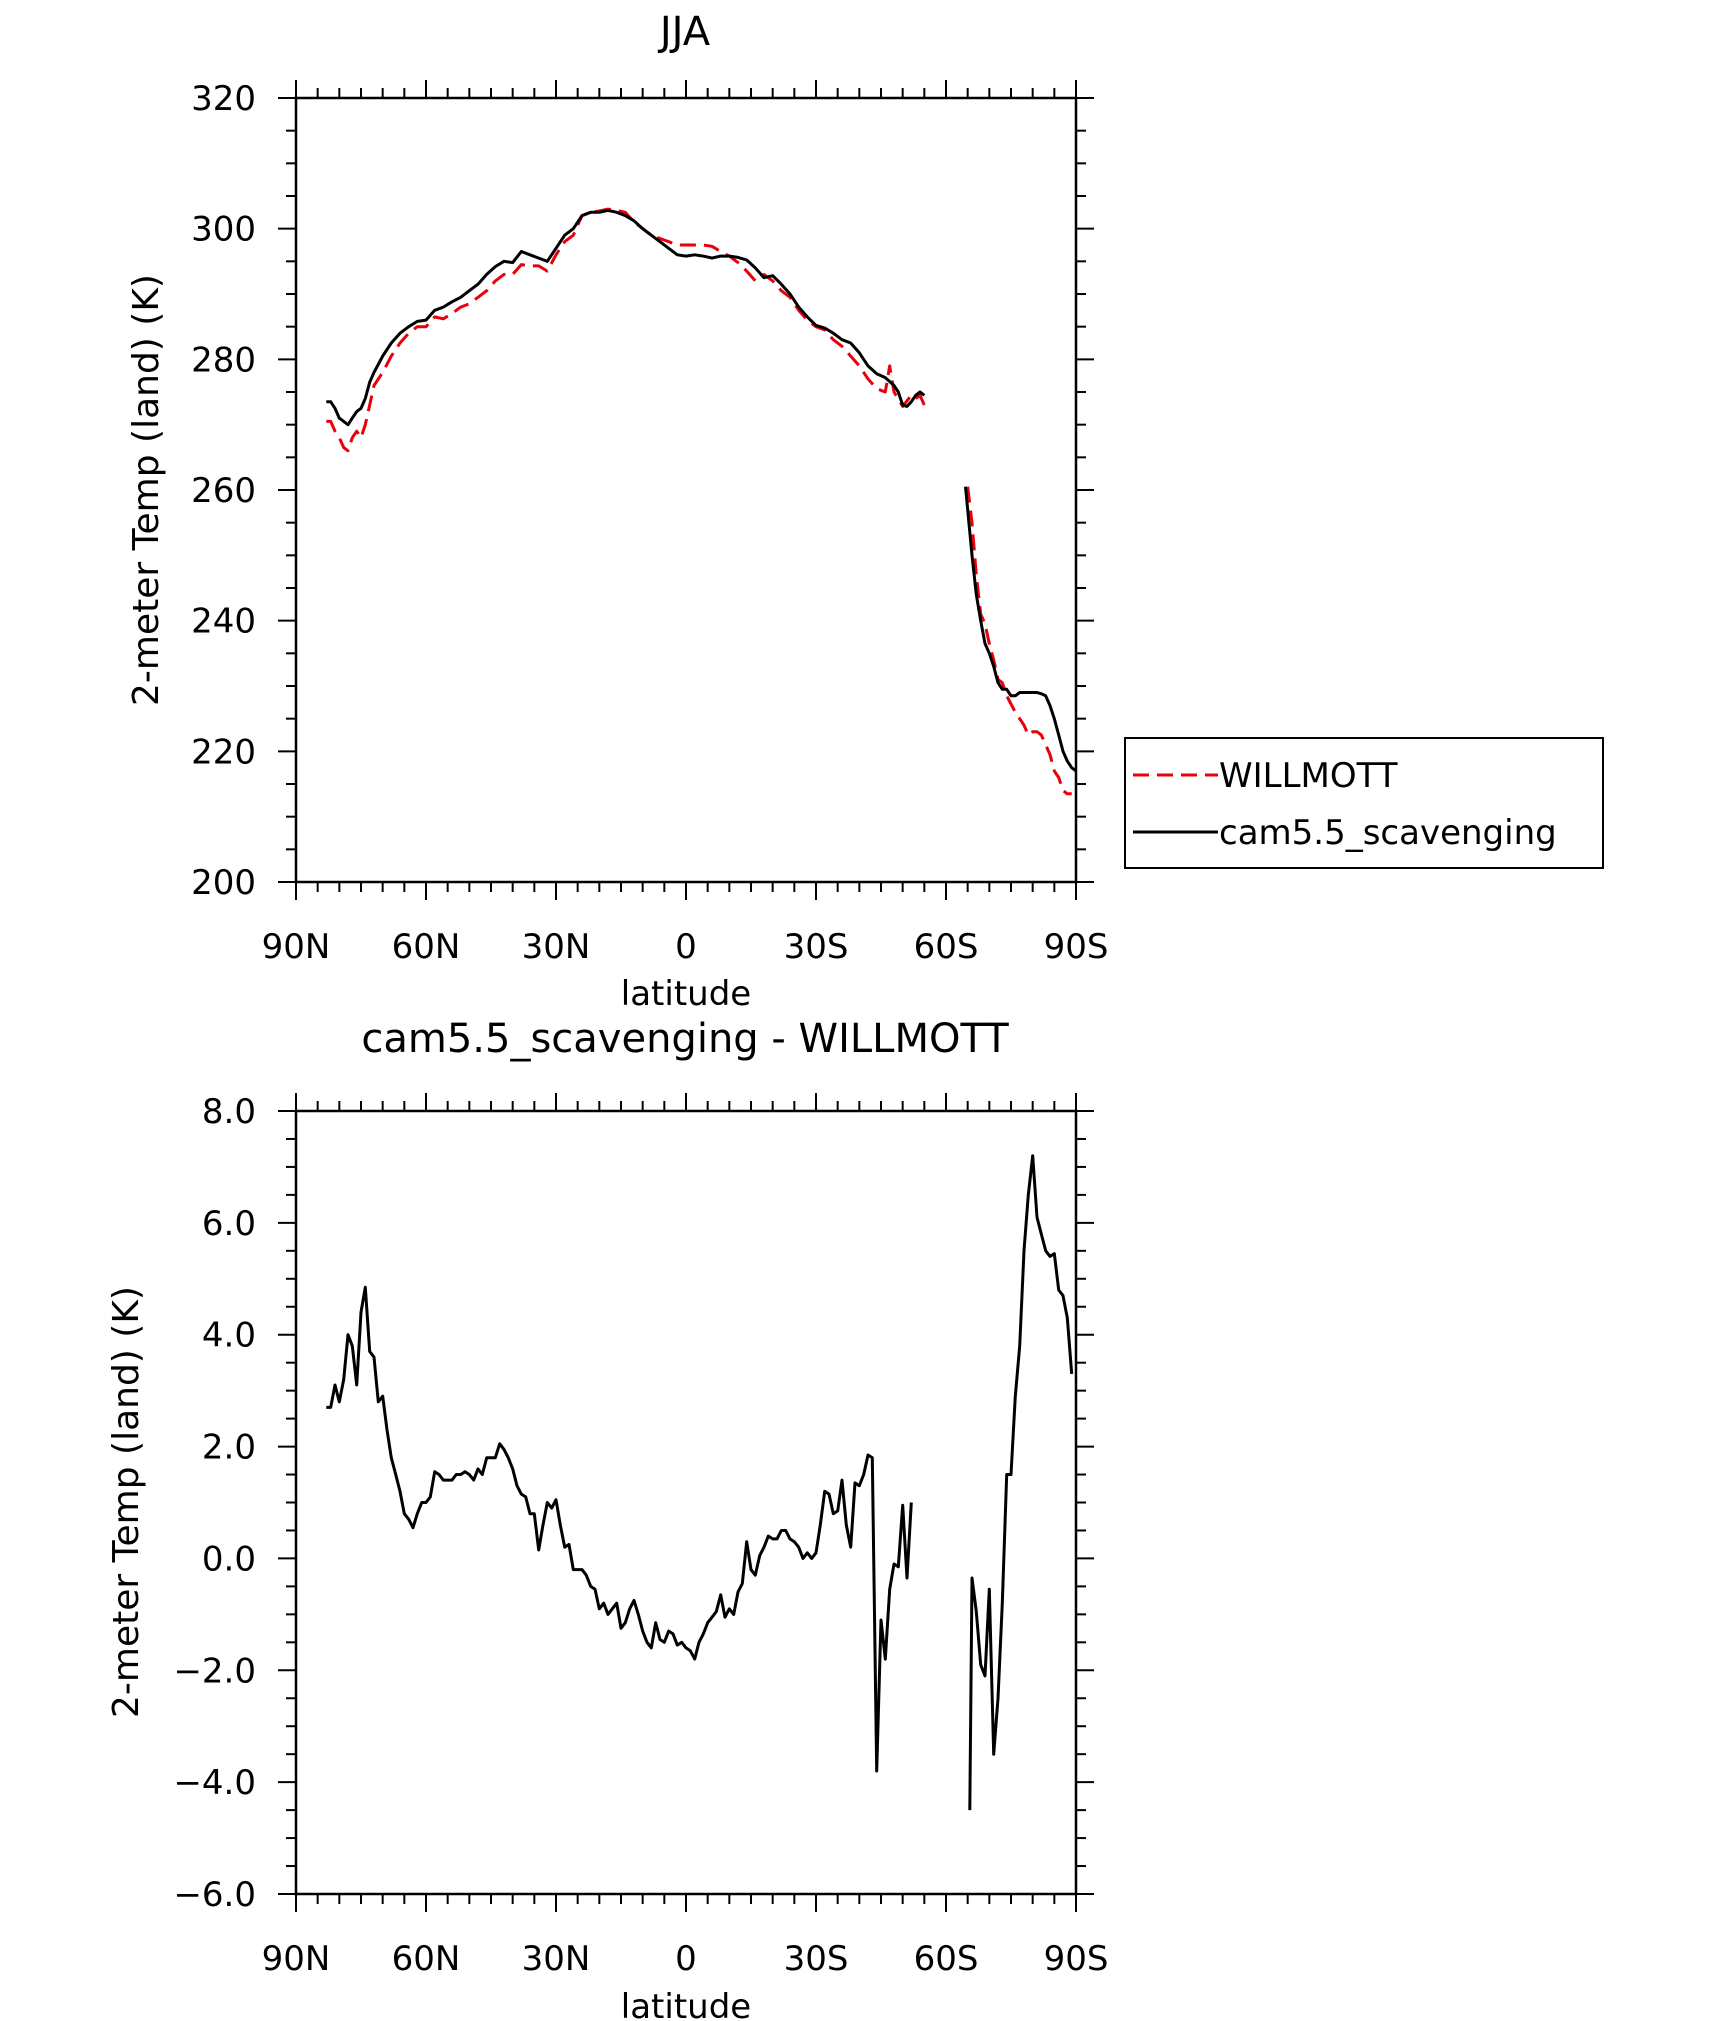  Describe the element at coordinates (685, 1039) in the screenshot. I see `chart-title-bottom: cam5.5_scavenging - WILLMOTT` at that location.